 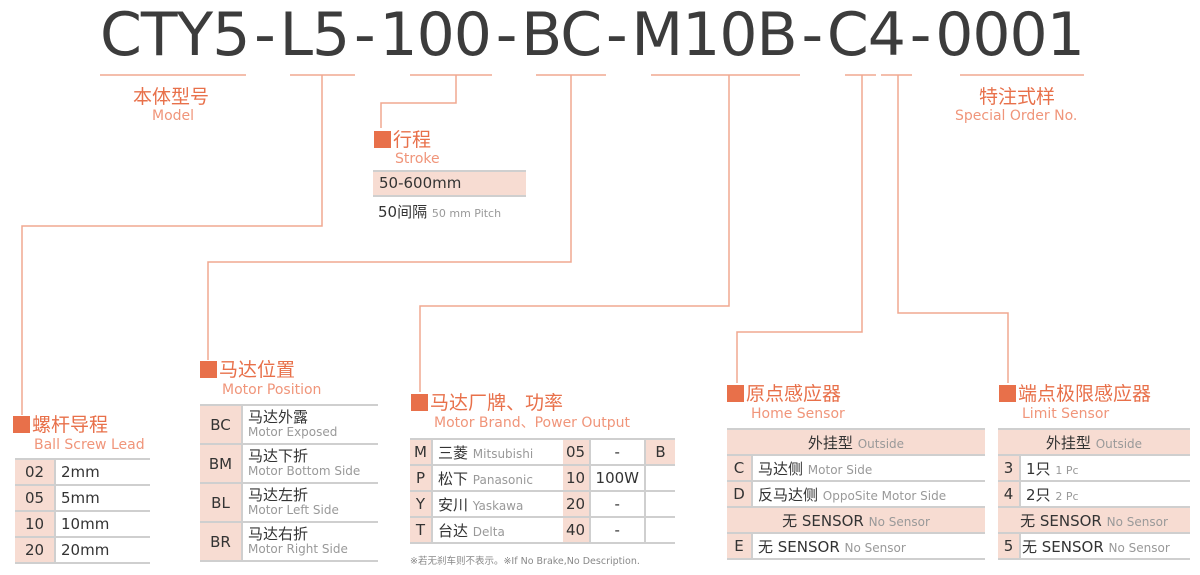 I want to click on stroke-range: 50-600mm, so click(x=449, y=183).